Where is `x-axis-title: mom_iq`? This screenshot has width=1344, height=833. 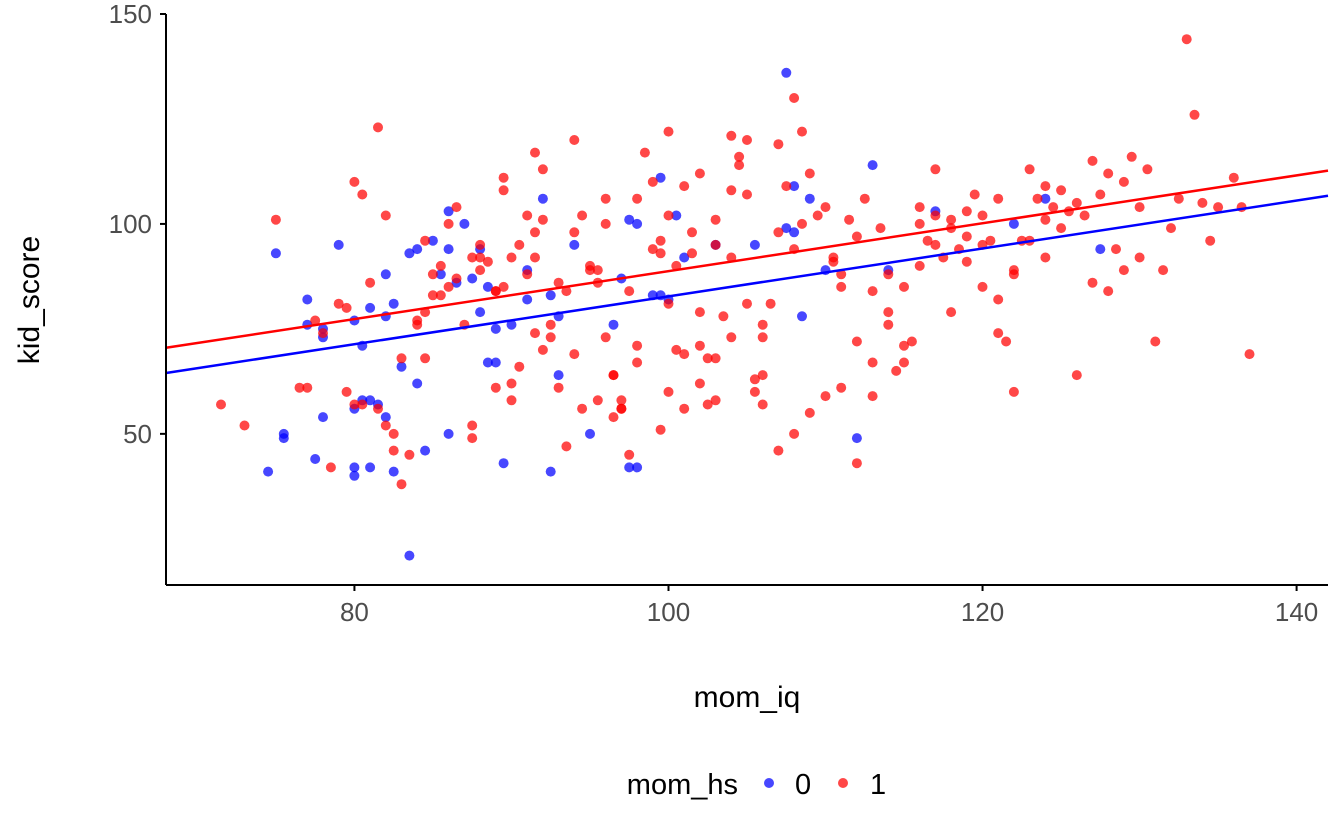 x-axis-title: mom_iq is located at coordinates (747, 697).